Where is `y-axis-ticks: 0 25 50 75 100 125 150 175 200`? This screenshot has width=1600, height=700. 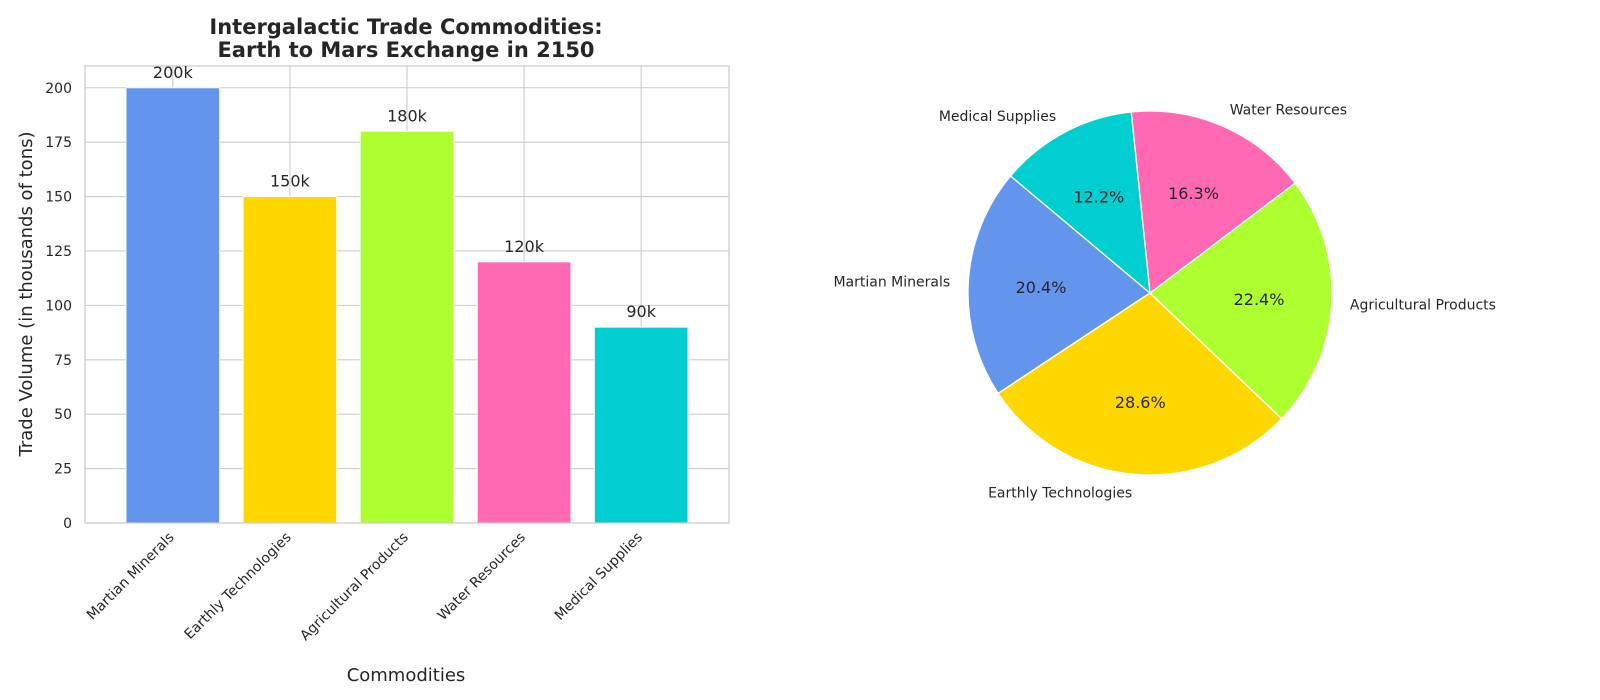
y-axis-ticks: 0 25 50 75 100 125 150 175 200 is located at coordinates (58, 306).